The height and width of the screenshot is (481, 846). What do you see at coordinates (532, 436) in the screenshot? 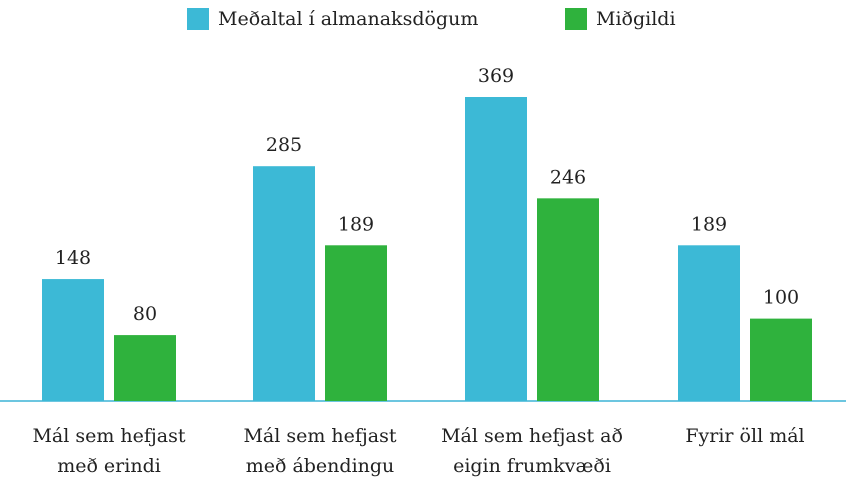
I see `label-line: Mál sem hefjast að` at bounding box center [532, 436].